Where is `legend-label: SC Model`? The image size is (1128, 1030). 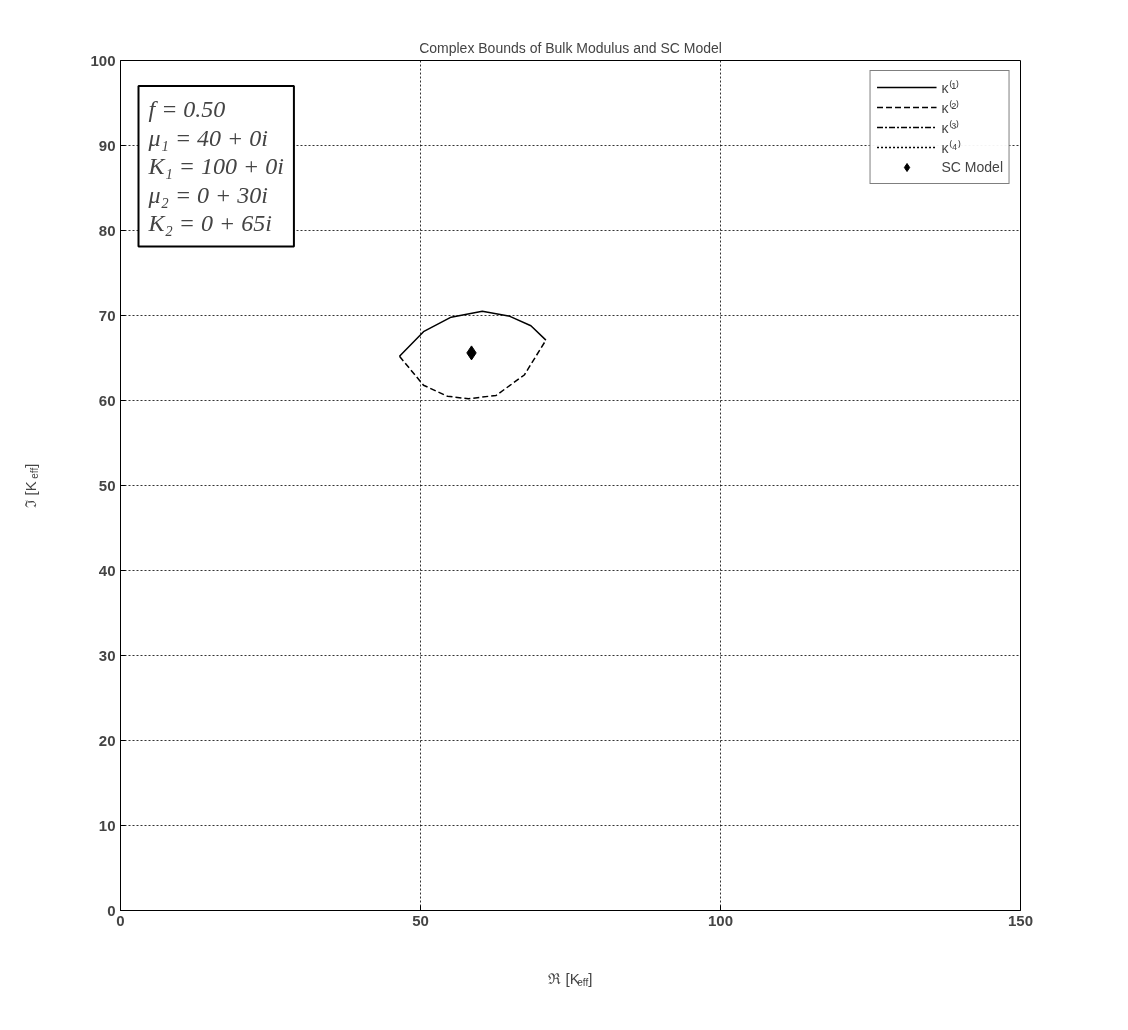 legend-label: SC Model is located at coordinates (972, 167).